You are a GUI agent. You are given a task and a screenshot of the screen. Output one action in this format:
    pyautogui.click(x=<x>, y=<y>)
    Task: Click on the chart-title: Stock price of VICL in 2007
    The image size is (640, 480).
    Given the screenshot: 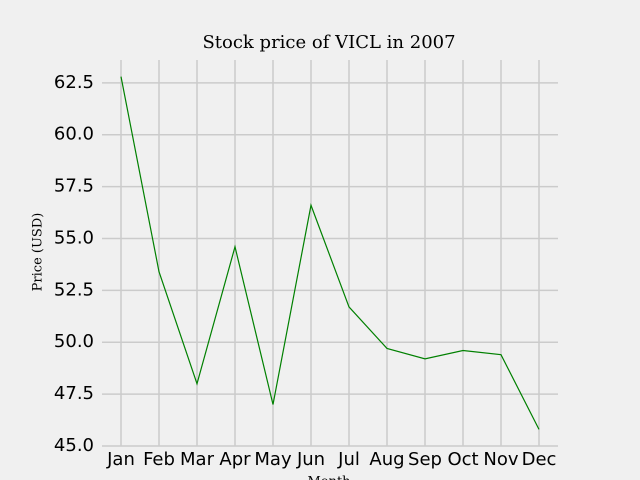 What is the action you would take?
    pyautogui.click(x=328, y=42)
    